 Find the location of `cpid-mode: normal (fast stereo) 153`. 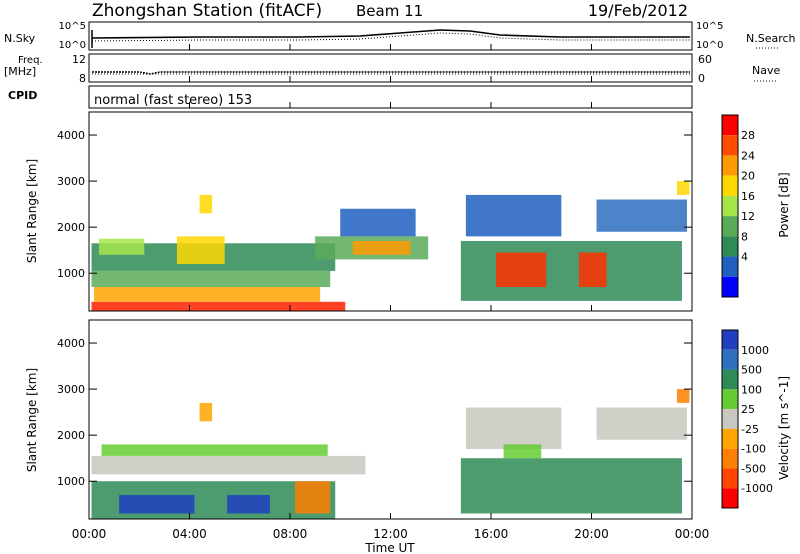

cpid-mode: normal (fast stereo) 153 is located at coordinates (173, 100).